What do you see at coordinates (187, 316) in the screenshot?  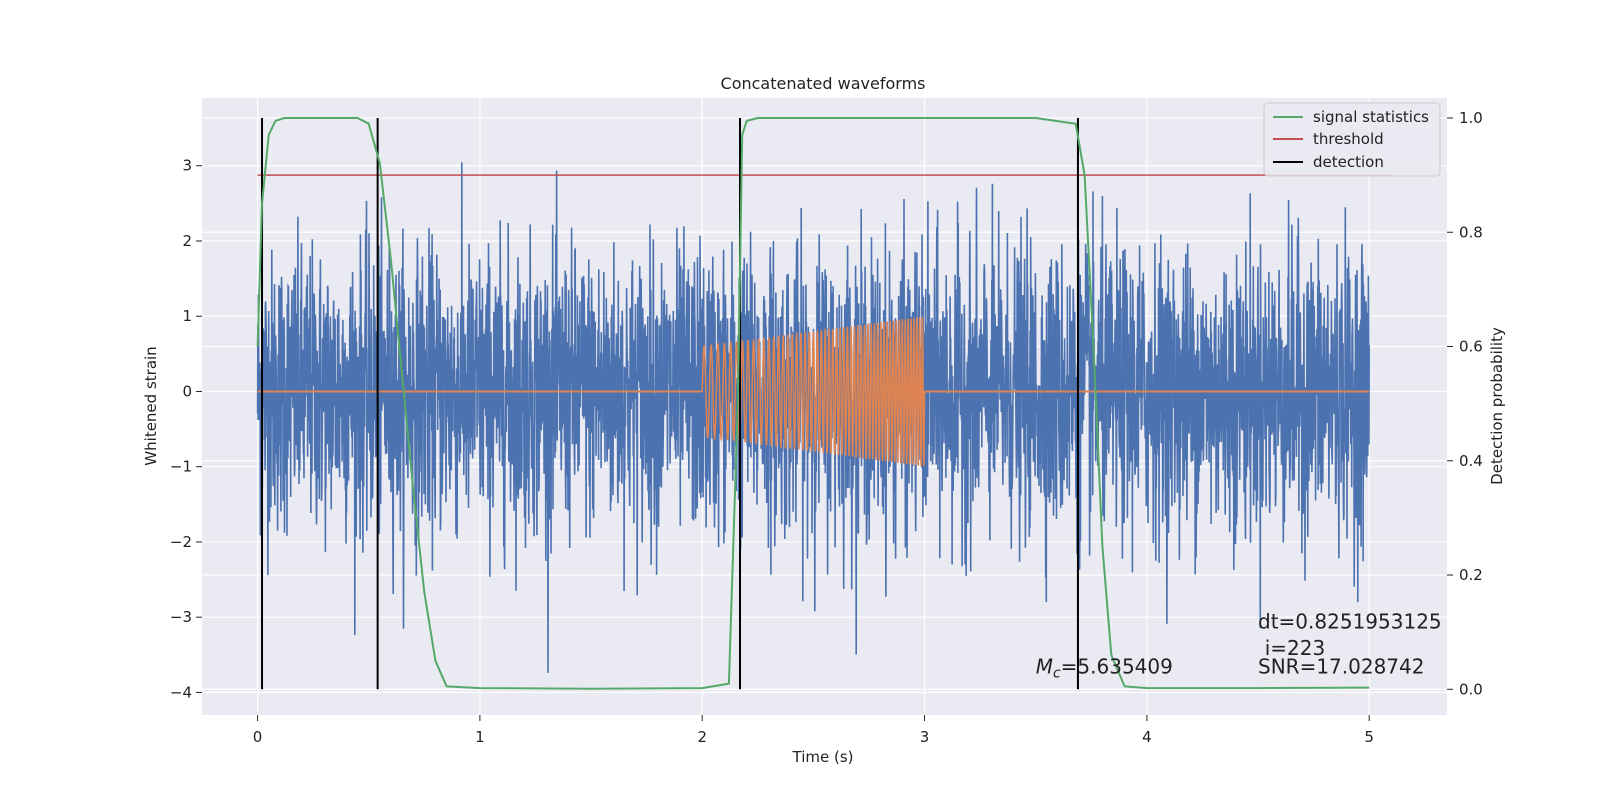 I see `y-tick-label: 1` at bounding box center [187, 316].